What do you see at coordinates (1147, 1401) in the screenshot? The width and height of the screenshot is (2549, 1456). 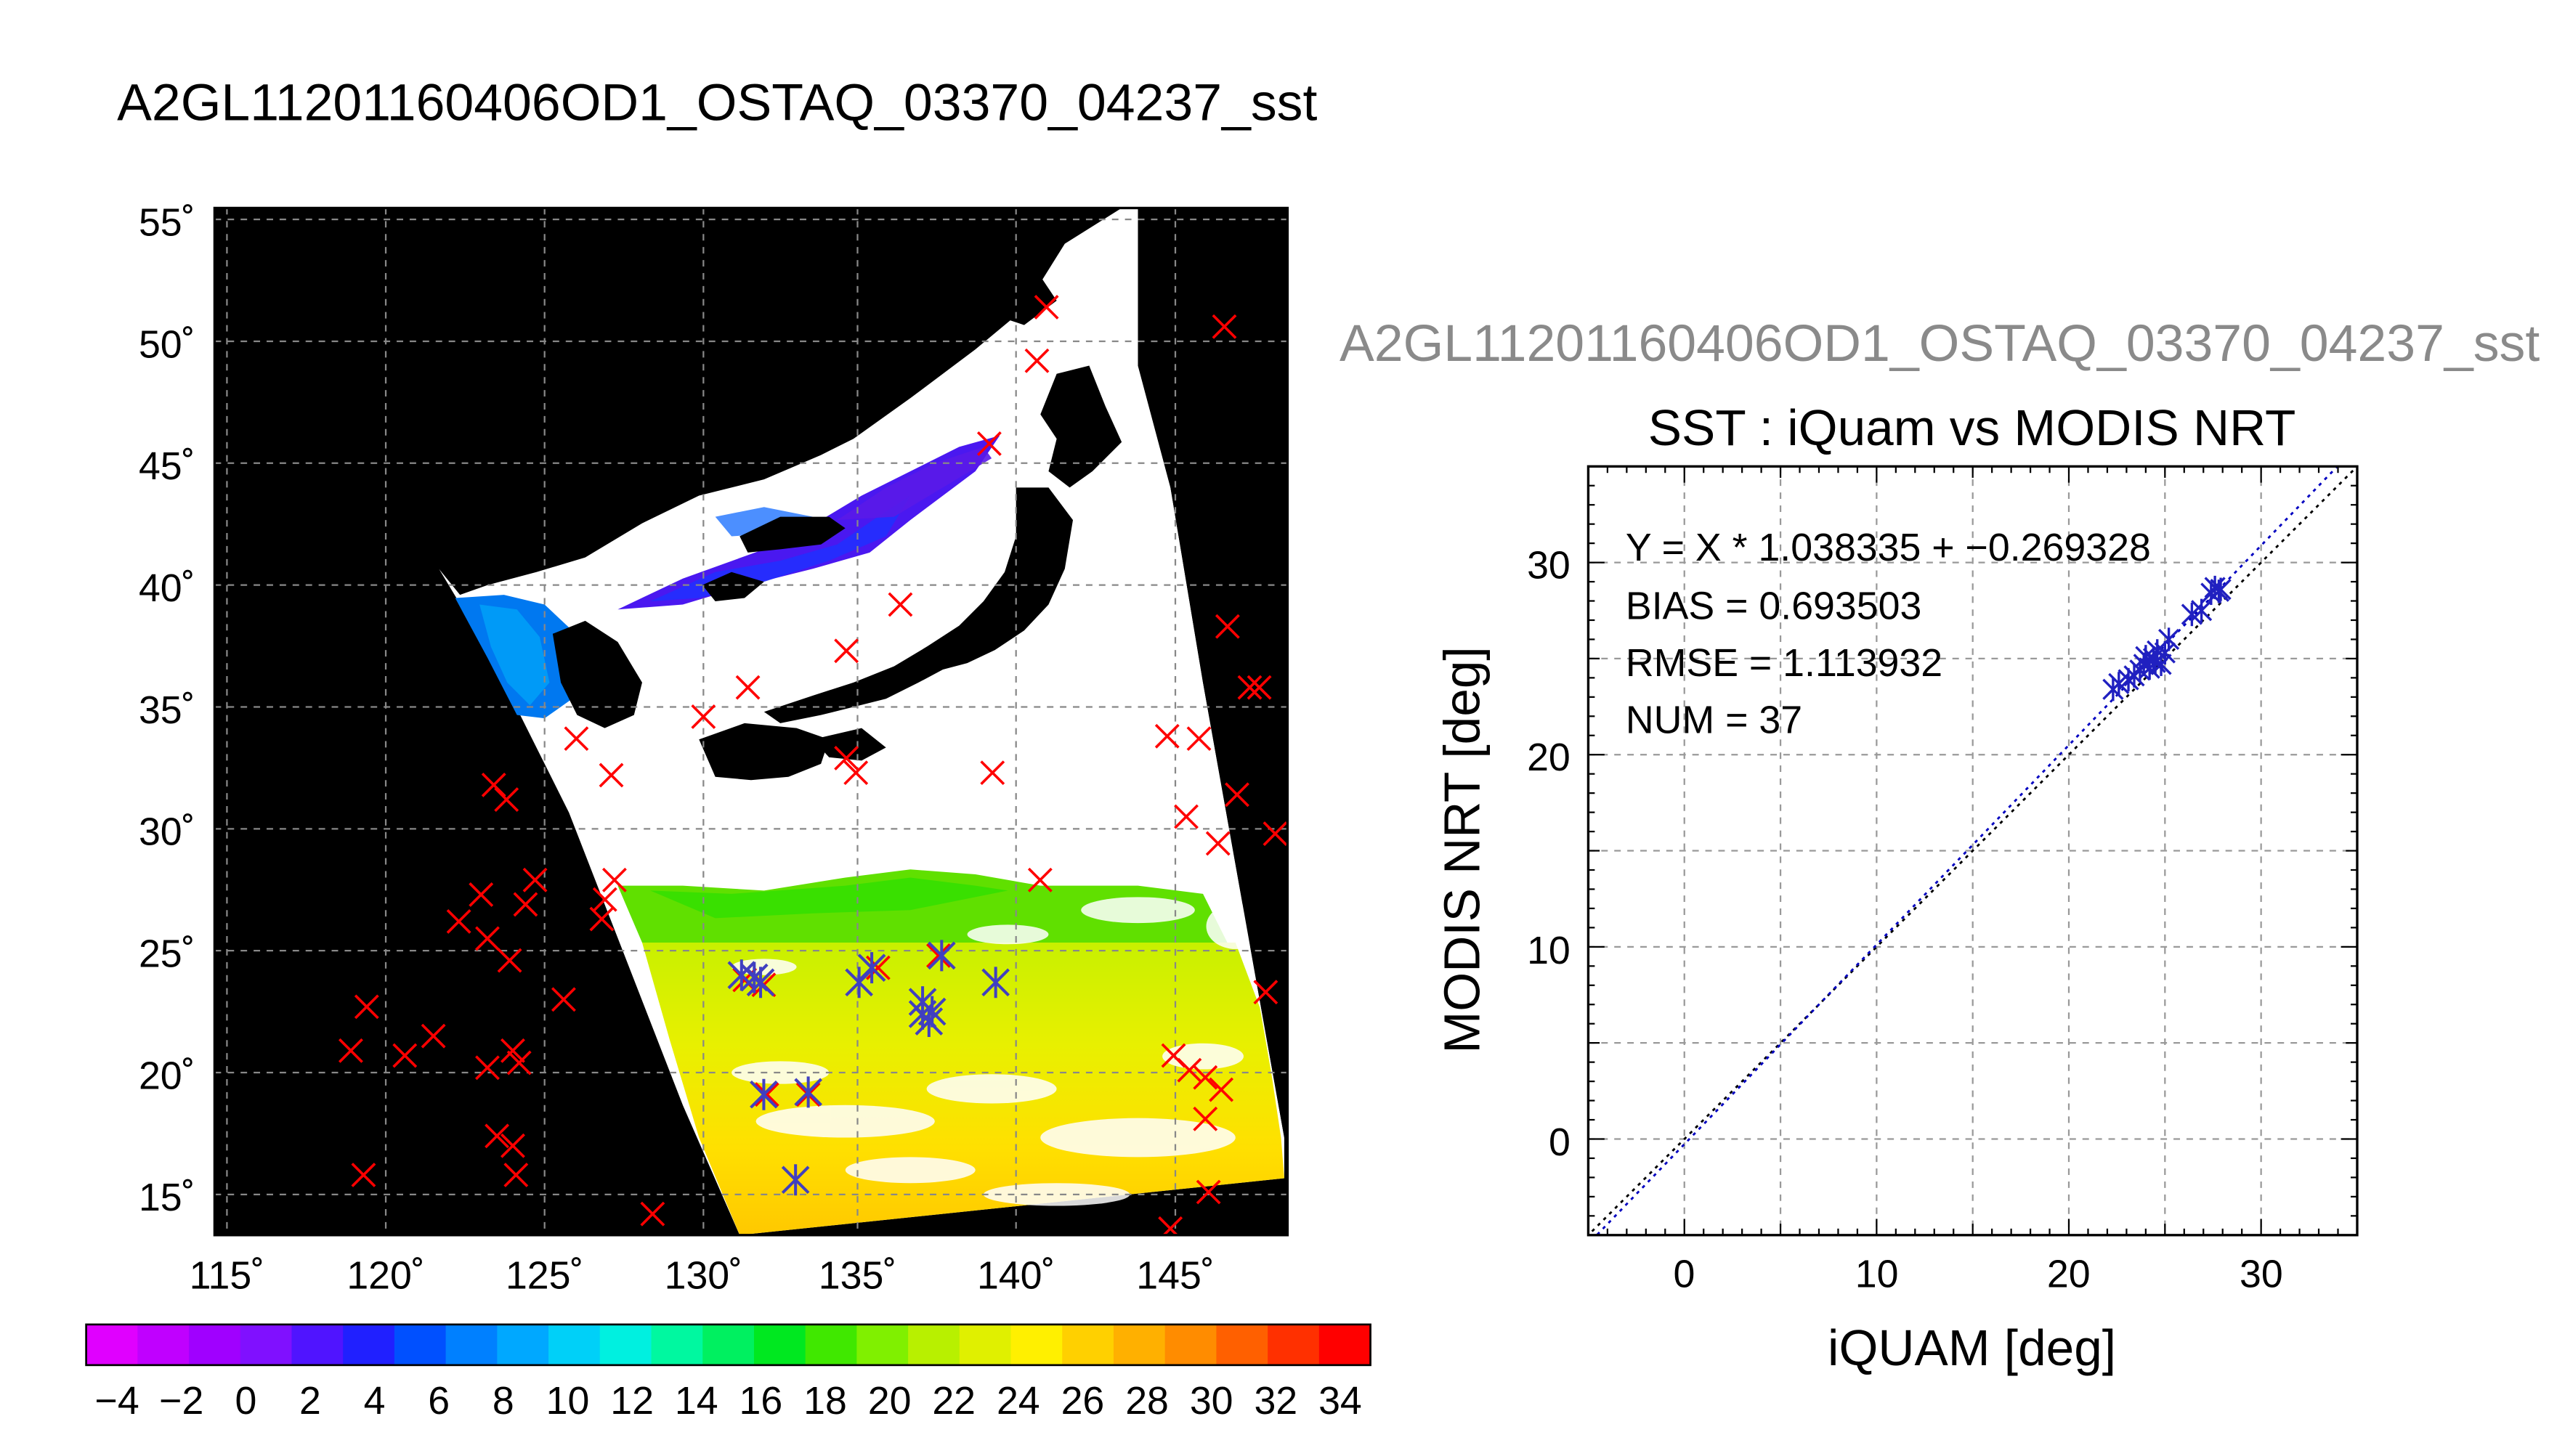 I see `colorbar-label: 28` at bounding box center [1147, 1401].